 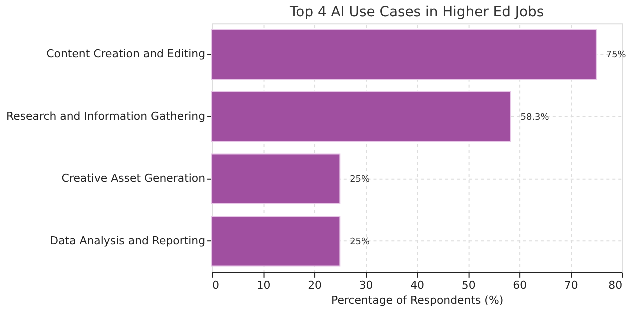 I want to click on data-label: 58.3%, so click(x=535, y=117).